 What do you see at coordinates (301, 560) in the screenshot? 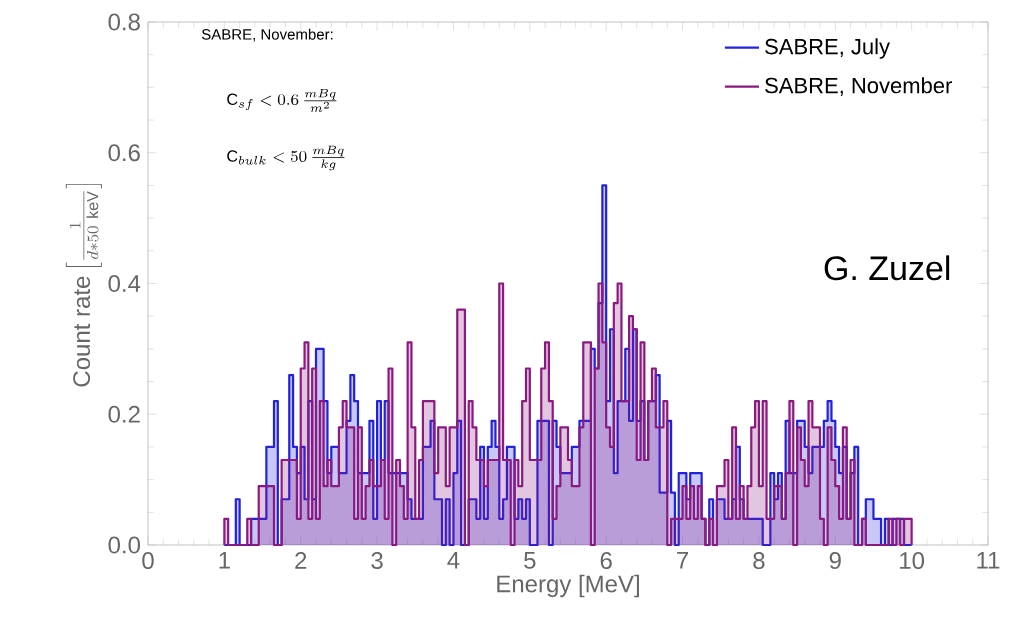
I see `x-tick-label: 2` at bounding box center [301, 560].